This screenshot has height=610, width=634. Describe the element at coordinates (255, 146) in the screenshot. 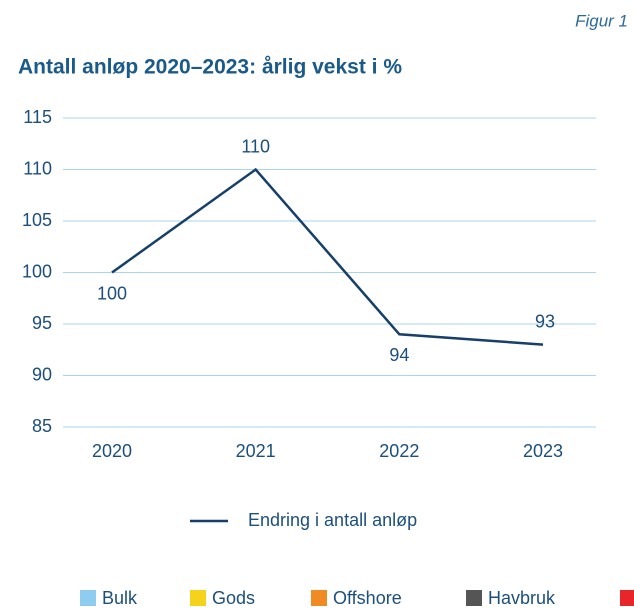

I see `data-label: 110` at that location.